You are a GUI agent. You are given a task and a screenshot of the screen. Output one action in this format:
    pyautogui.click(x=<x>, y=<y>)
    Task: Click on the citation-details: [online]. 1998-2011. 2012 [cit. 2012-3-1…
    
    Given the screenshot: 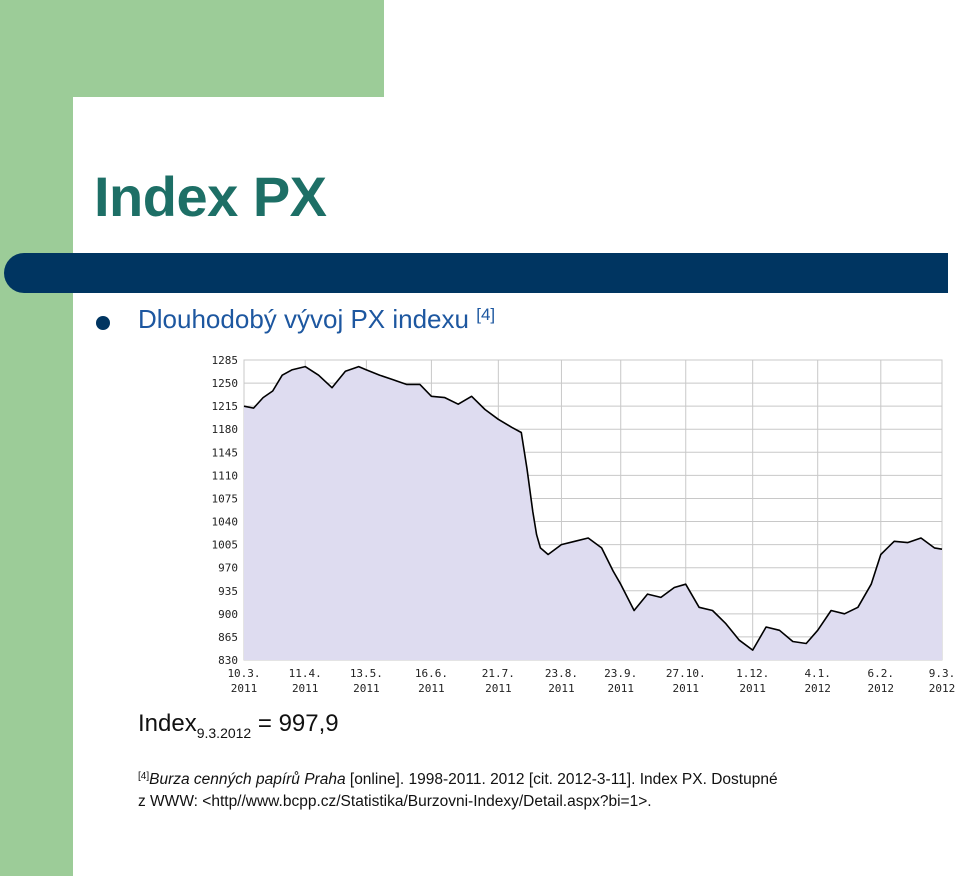 What is the action you would take?
    pyautogui.click(x=561, y=779)
    